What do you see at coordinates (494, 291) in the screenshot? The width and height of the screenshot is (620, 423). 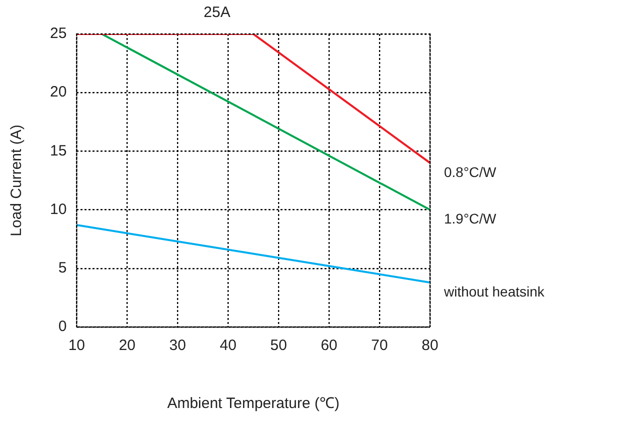 I see `series-label: without heatsink` at bounding box center [494, 291].